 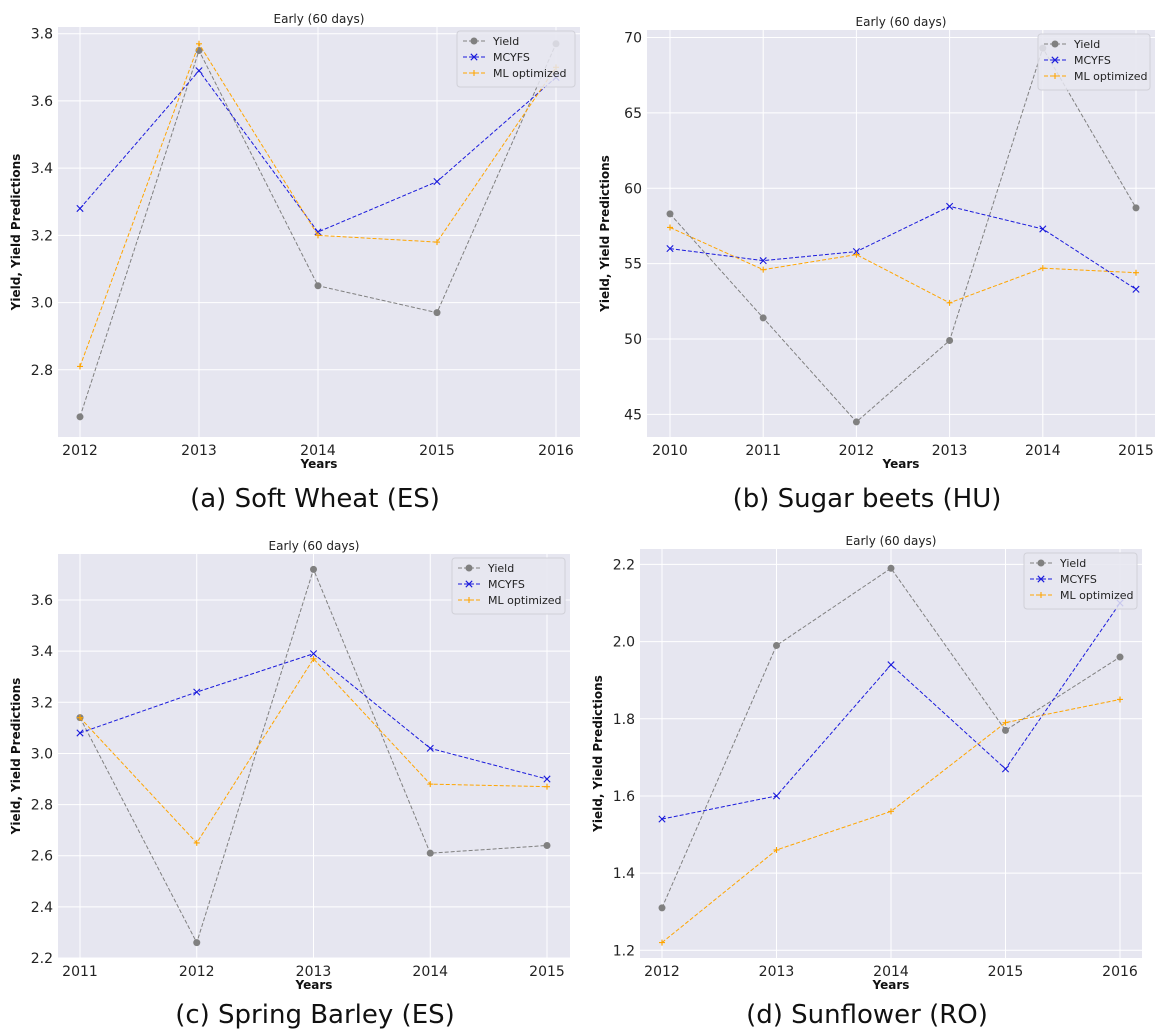 What do you see at coordinates (633, 415) in the screenshot?
I see `y-tick-label: 45` at bounding box center [633, 415].